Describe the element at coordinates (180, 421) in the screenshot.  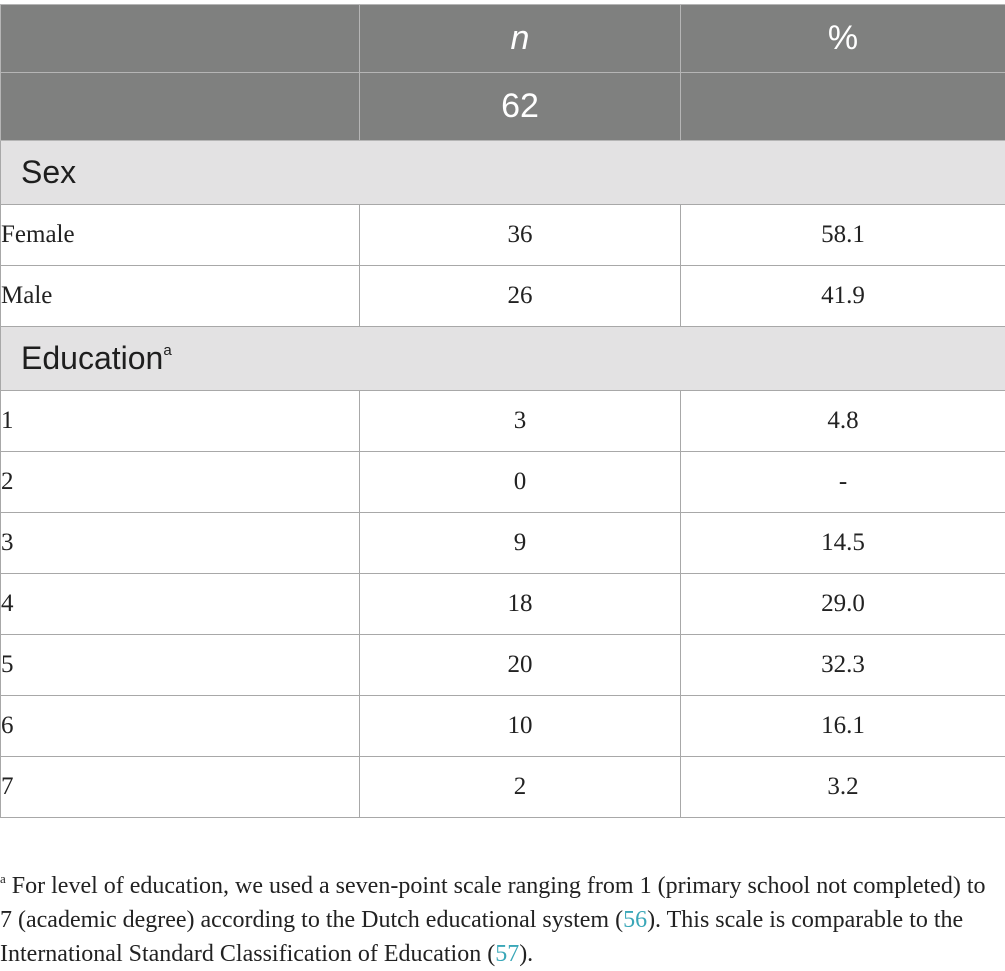
I see `row-label: 1` at that location.